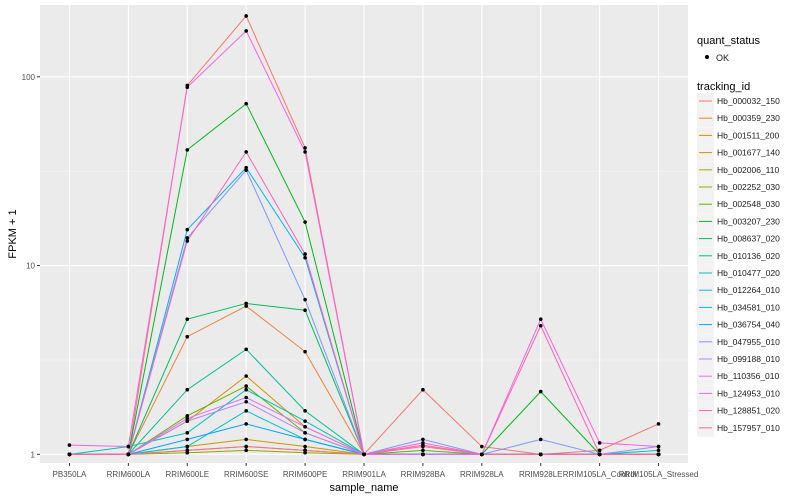 This screenshot has height=500, width=800. Describe the element at coordinates (748, 411) in the screenshot. I see `legend-label-Hb_128851_020: Hb_128851_020` at that location.